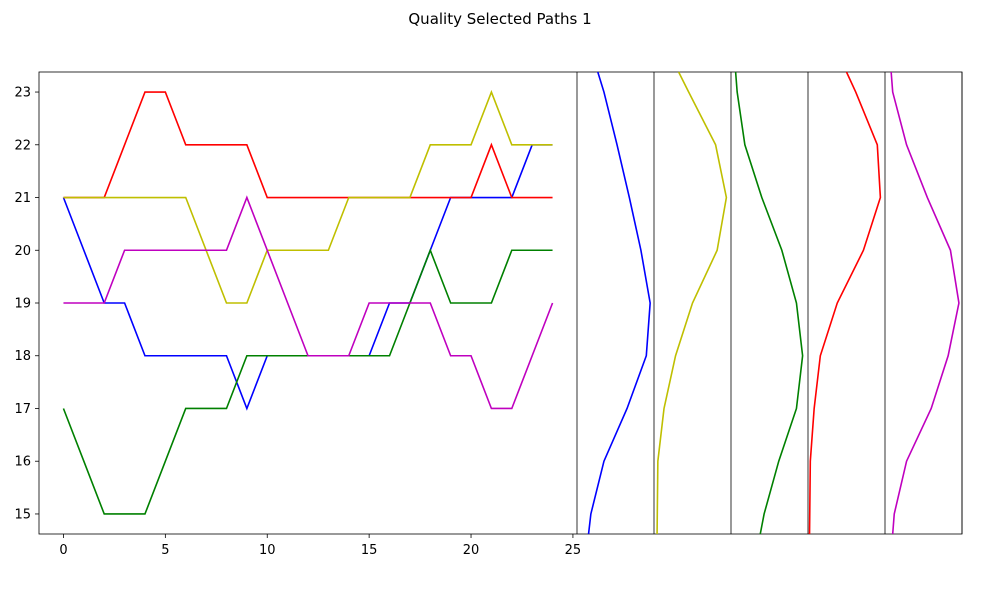 This screenshot has width=1000, height=600. What do you see at coordinates (63, 550) in the screenshot?
I see `x-tick-label: 0` at bounding box center [63, 550].